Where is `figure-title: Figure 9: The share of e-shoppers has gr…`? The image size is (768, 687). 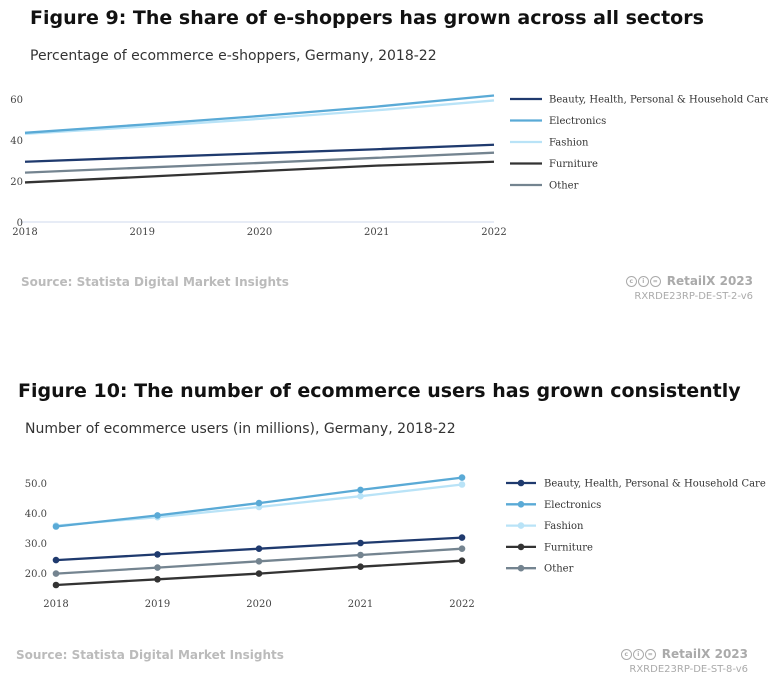 figure-title: Figure 9: The share of e-shoppers has gr… is located at coordinates (367, 18).